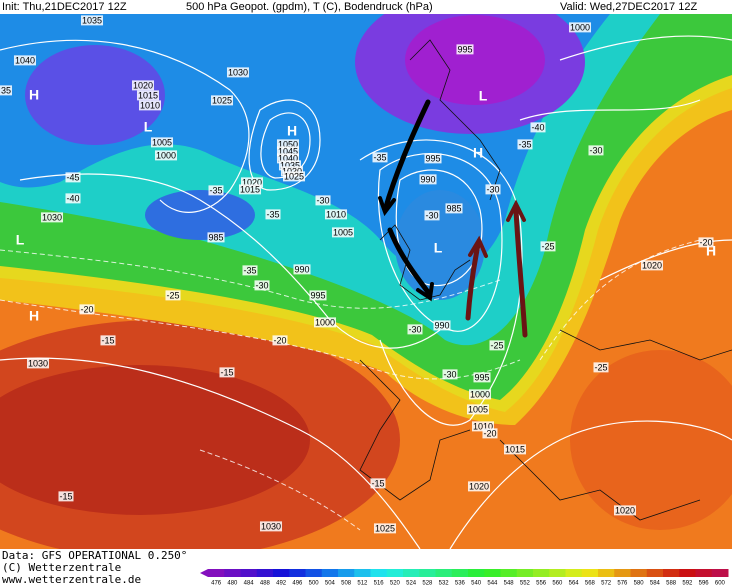  I want to click on pressure-label: 1050, so click(288, 144).